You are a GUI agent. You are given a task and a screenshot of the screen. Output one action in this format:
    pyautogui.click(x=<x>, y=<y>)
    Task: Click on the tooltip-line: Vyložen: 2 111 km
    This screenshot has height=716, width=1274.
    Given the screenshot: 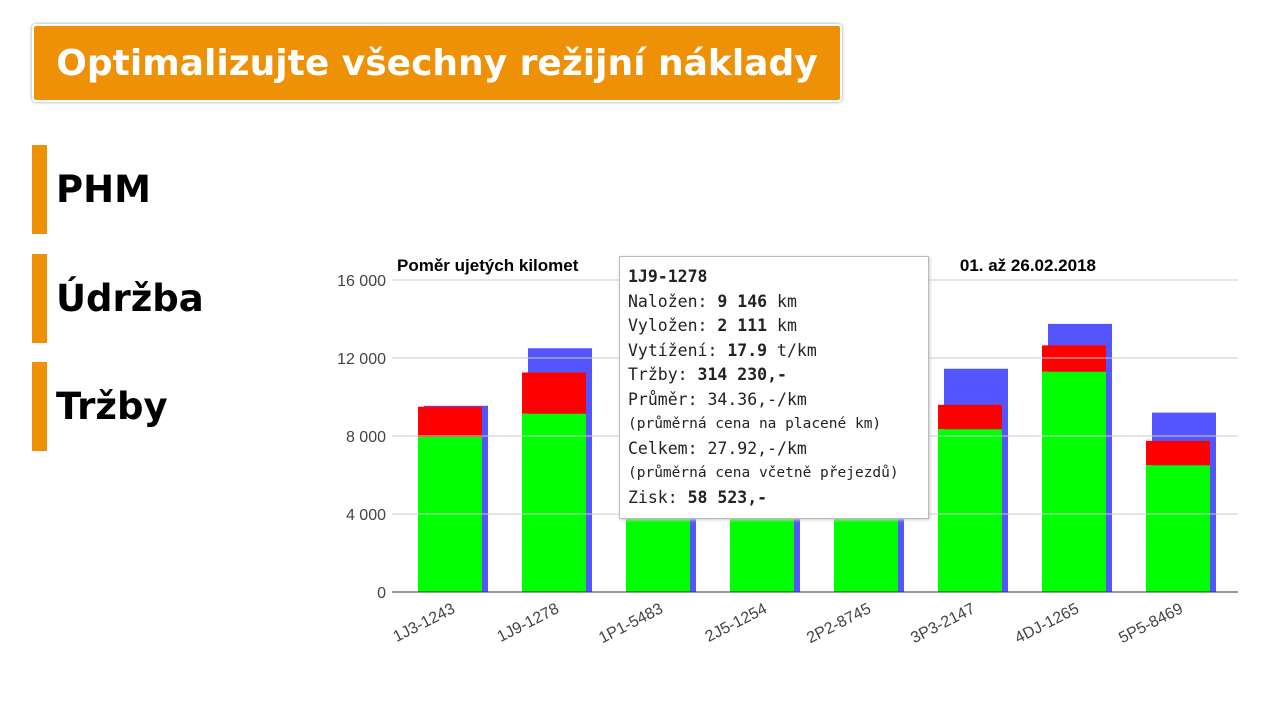 What is the action you would take?
    pyautogui.click(x=774, y=326)
    